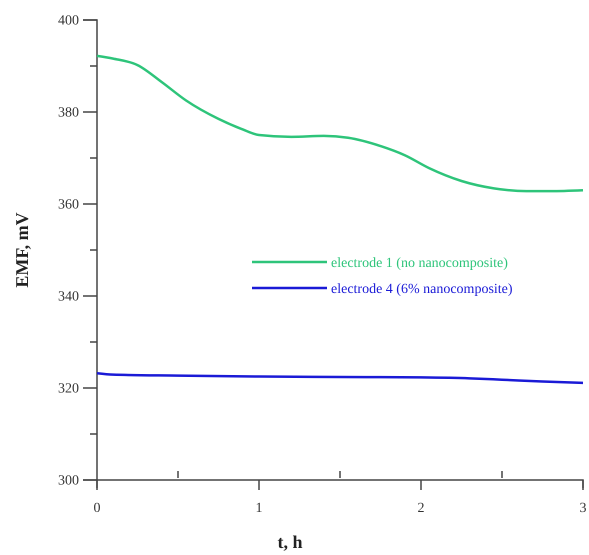 This screenshot has width=589, height=555. What do you see at coordinates (68, 112) in the screenshot?
I see `y-tick-label: 380` at bounding box center [68, 112].